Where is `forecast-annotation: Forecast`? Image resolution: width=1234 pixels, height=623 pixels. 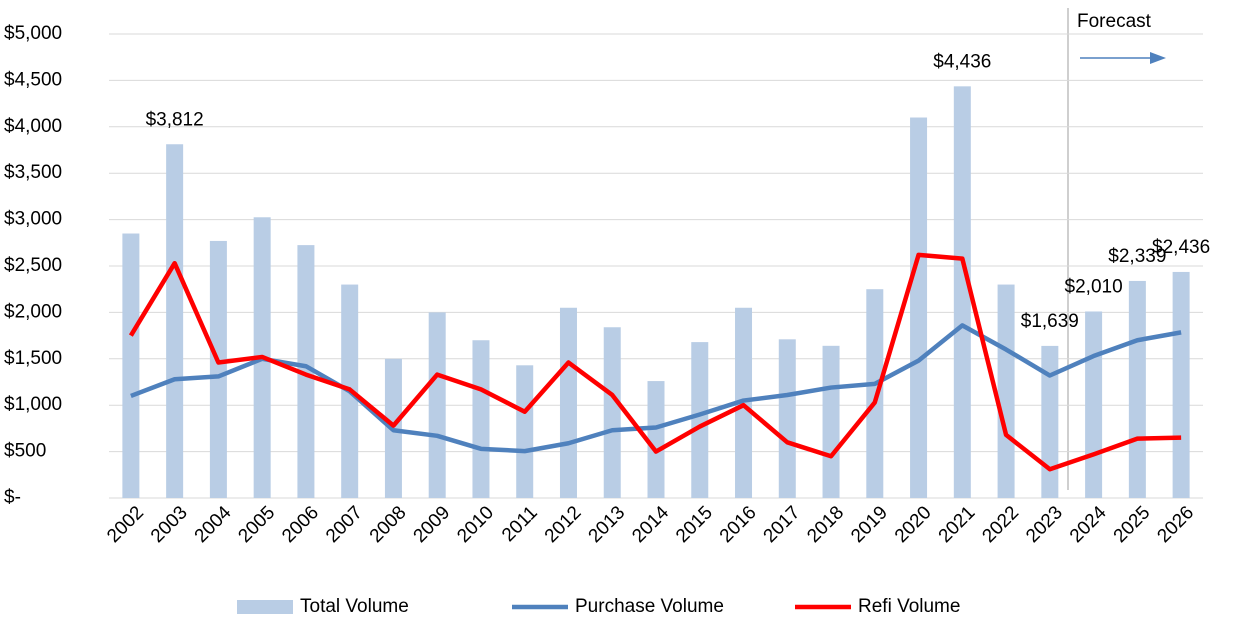 forecast-annotation: Forecast is located at coordinates (1114, 21).